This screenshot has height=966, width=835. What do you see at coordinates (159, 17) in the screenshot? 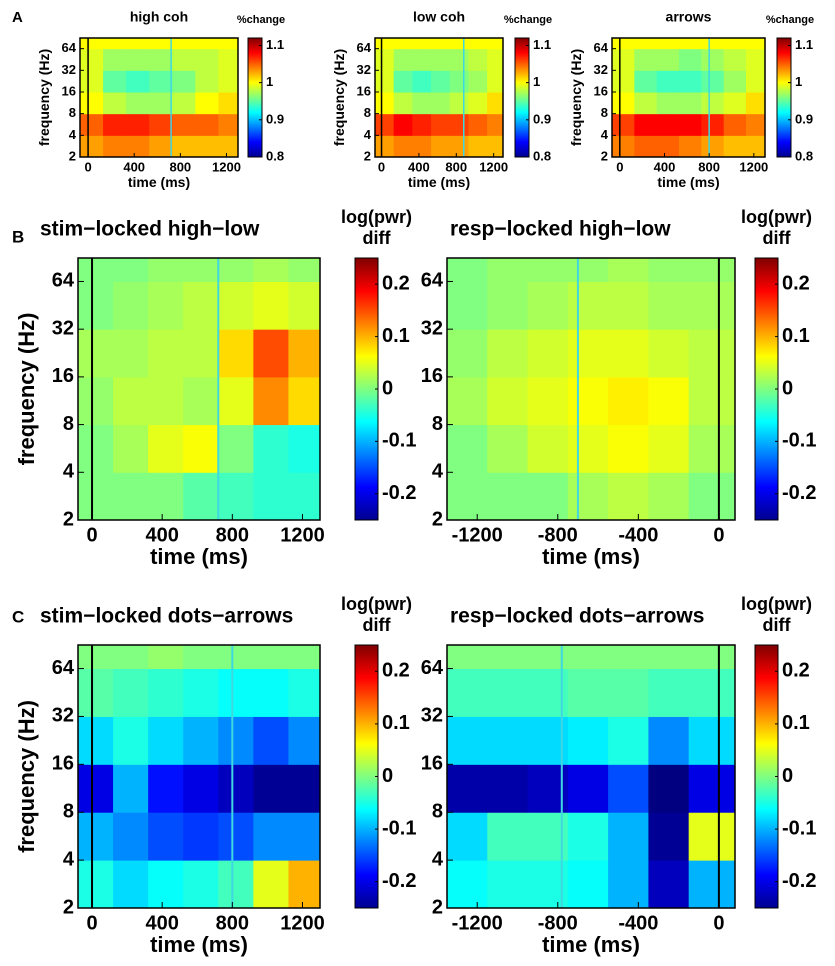
I see `panel-title: high coh` at bounding box center [159, 17].